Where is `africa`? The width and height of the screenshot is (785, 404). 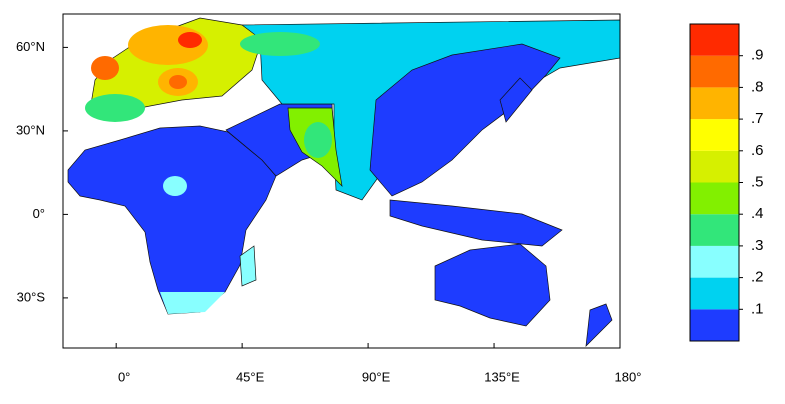
africa is located at coordinates (172, 220).